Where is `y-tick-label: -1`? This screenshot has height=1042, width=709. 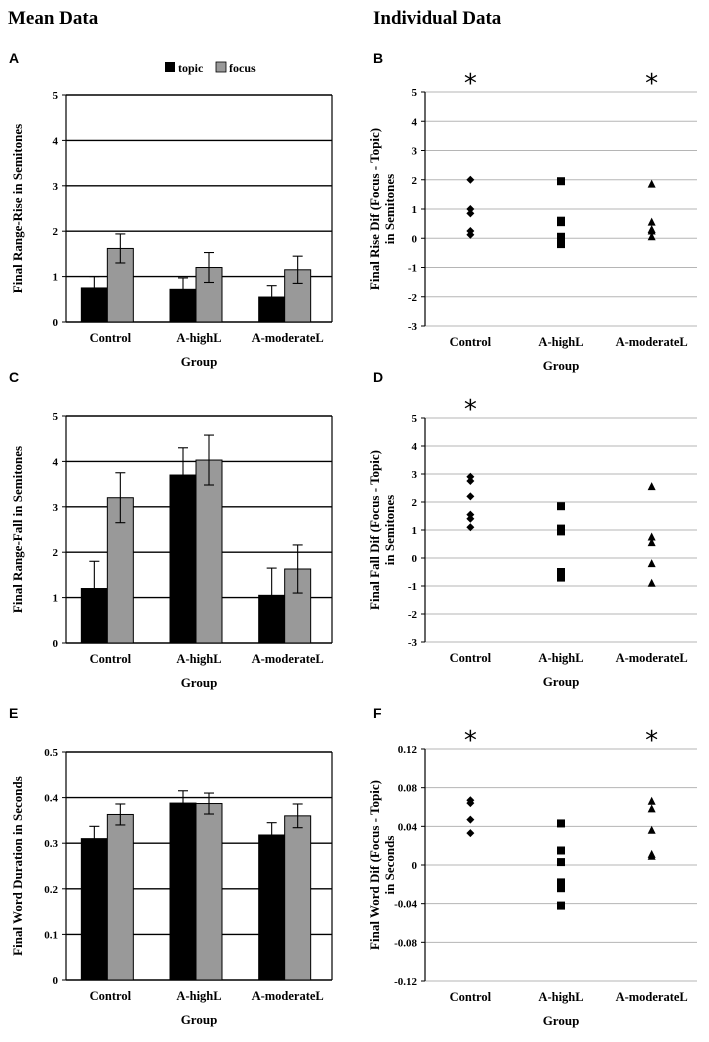
y-tick-label: -1 is located at coordinates (412, 587).